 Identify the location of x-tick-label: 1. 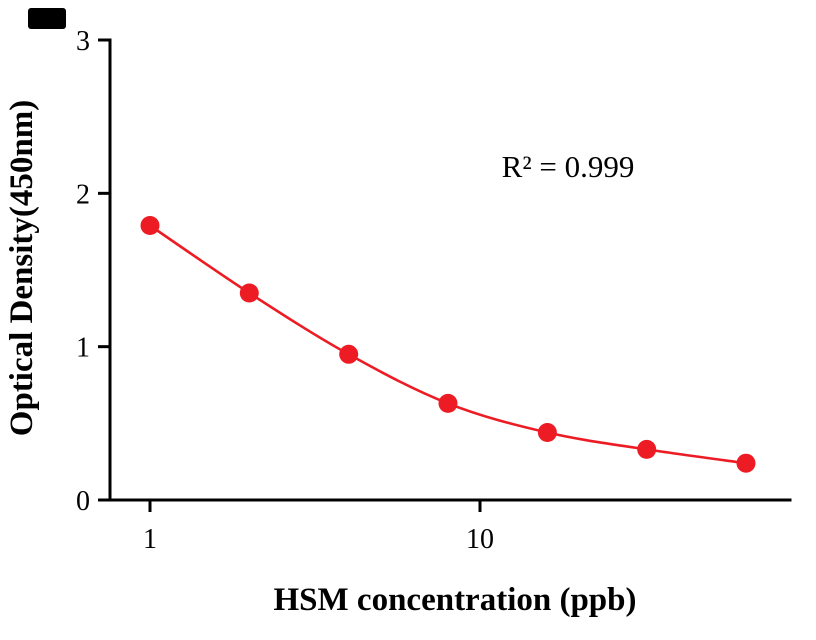
(150, 539).